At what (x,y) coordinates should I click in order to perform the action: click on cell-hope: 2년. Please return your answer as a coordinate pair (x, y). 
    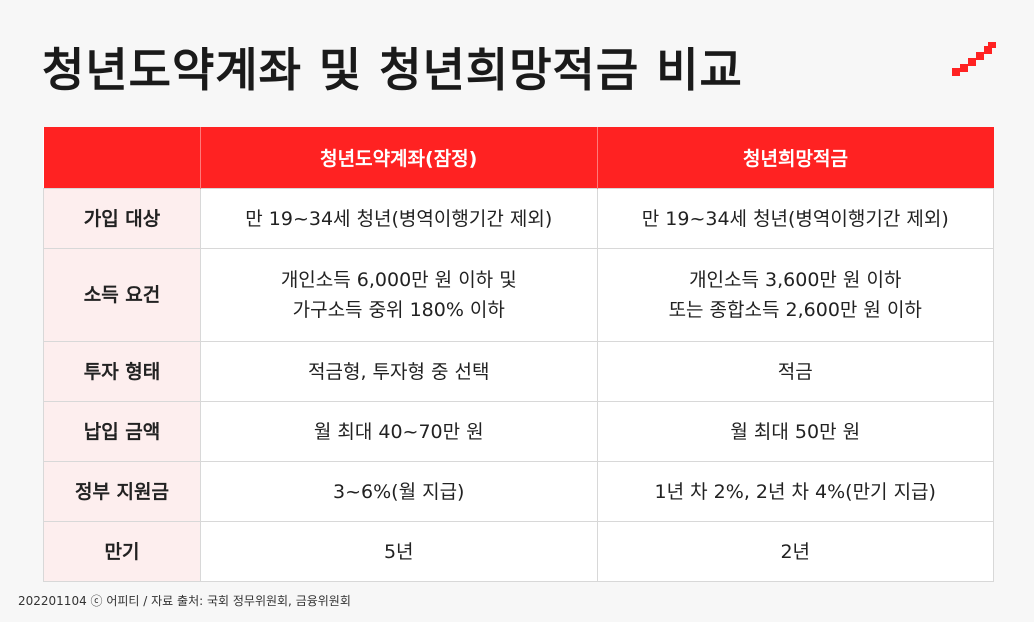
    Looking at the image, I should click on (795, 551).